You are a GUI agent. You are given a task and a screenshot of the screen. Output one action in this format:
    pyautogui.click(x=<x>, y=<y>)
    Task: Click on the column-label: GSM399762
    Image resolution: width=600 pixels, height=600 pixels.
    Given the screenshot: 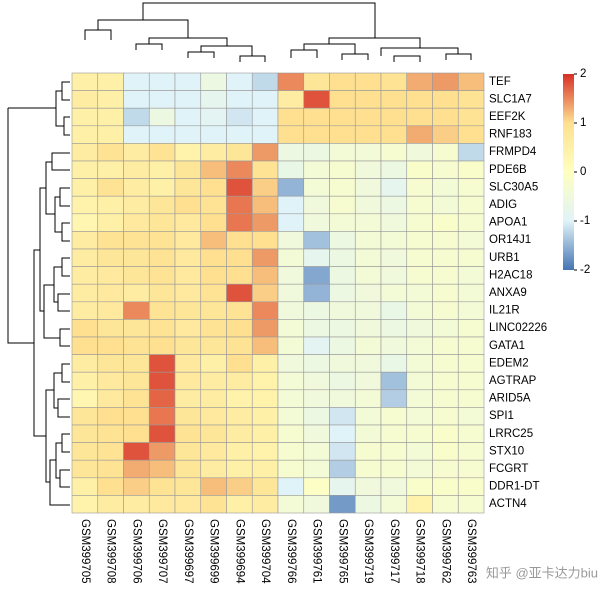 What is the action you would take?
    pyautogui.click(x=445, y=551)
    